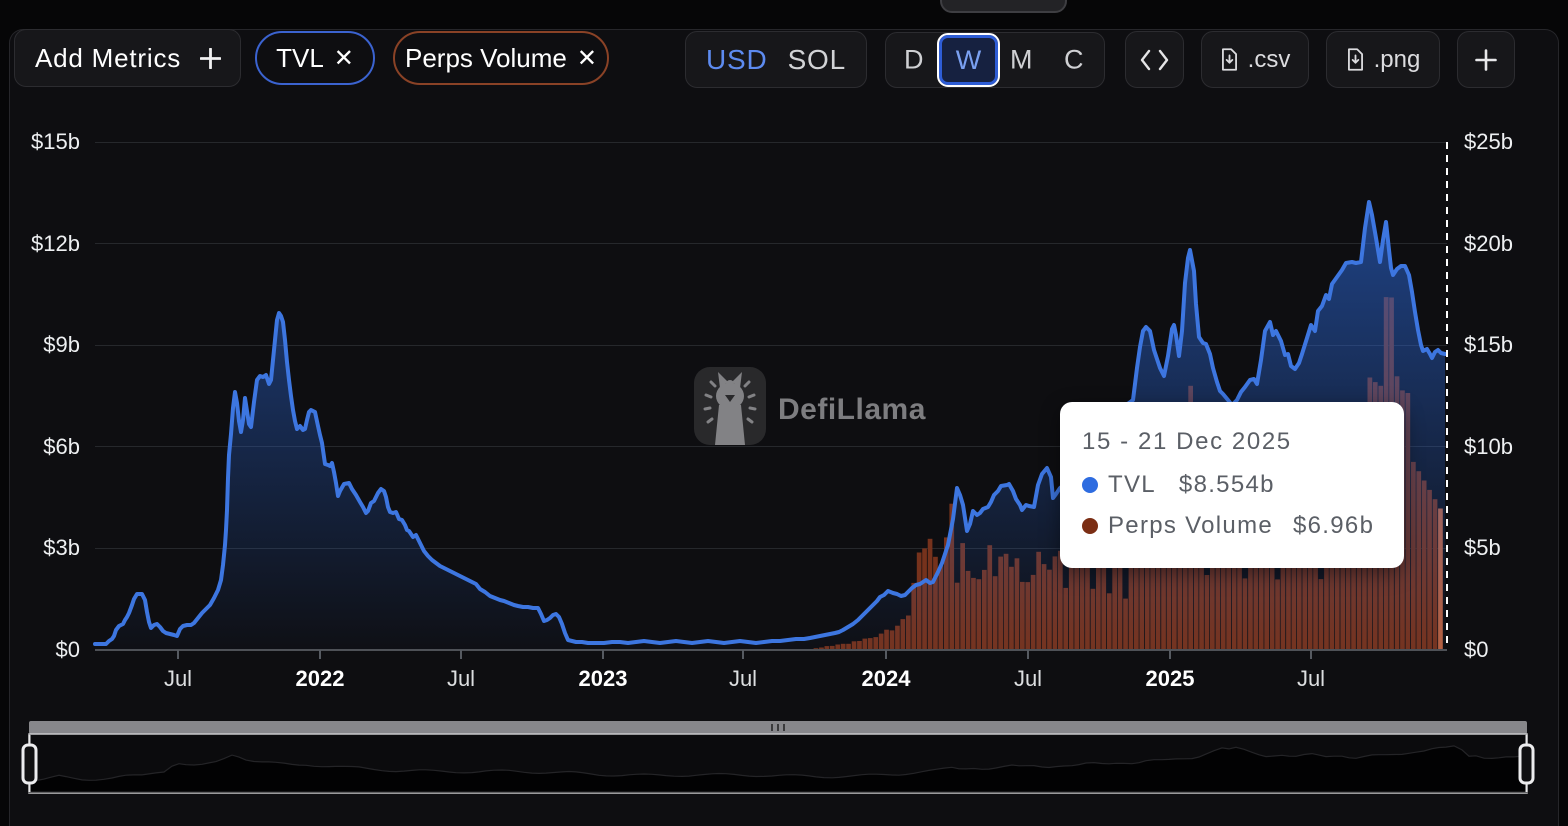 This screenshot has width=1568, height=826. What do you see at coordinates (61, 344) in the screenshot?
I see `svg-text: $9b` at bounding box center [61, 344].